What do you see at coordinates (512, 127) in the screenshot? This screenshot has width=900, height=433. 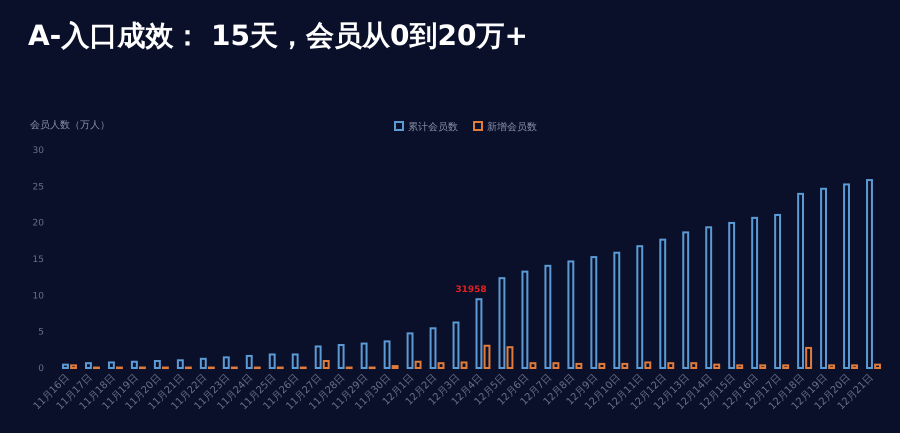 I see `legend-label: 新增会员数` at bounding box center [512, 127].